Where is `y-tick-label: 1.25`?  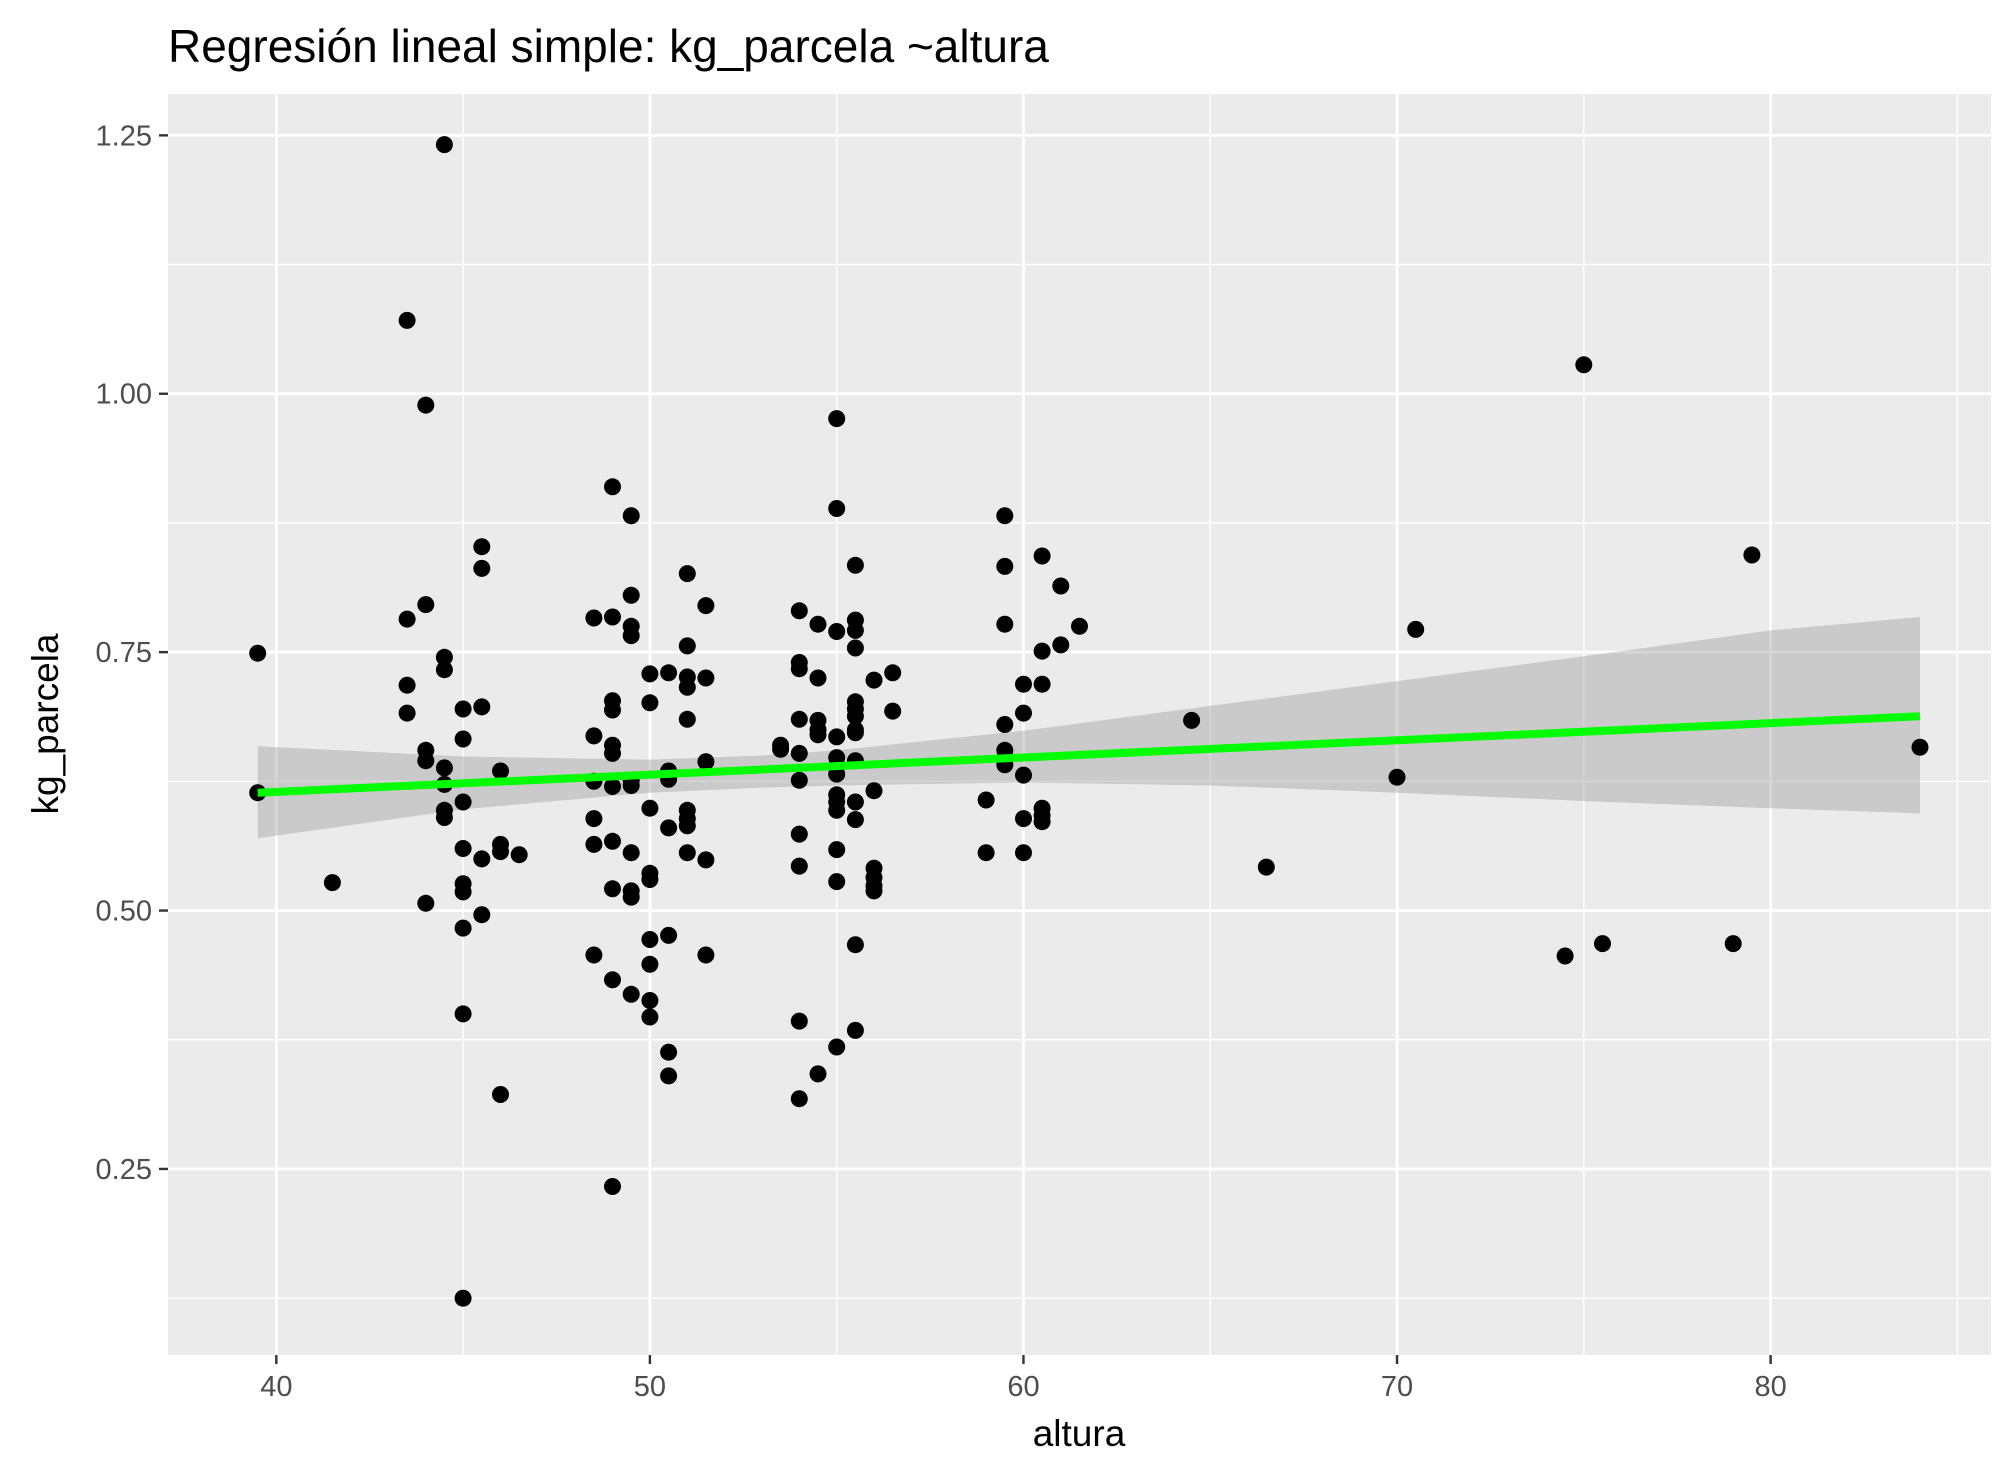
y-tick-label: 1.25 is located at coordinates (124, 136).